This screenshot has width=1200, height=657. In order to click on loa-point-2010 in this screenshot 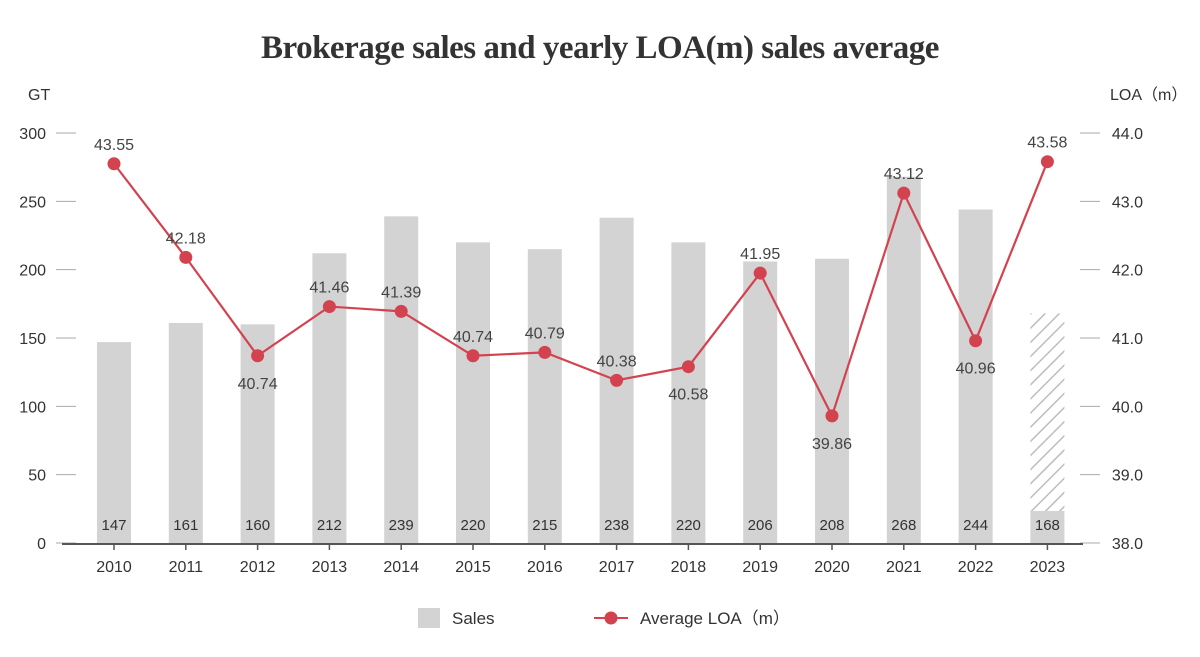, I will do `click(114, 164)`.